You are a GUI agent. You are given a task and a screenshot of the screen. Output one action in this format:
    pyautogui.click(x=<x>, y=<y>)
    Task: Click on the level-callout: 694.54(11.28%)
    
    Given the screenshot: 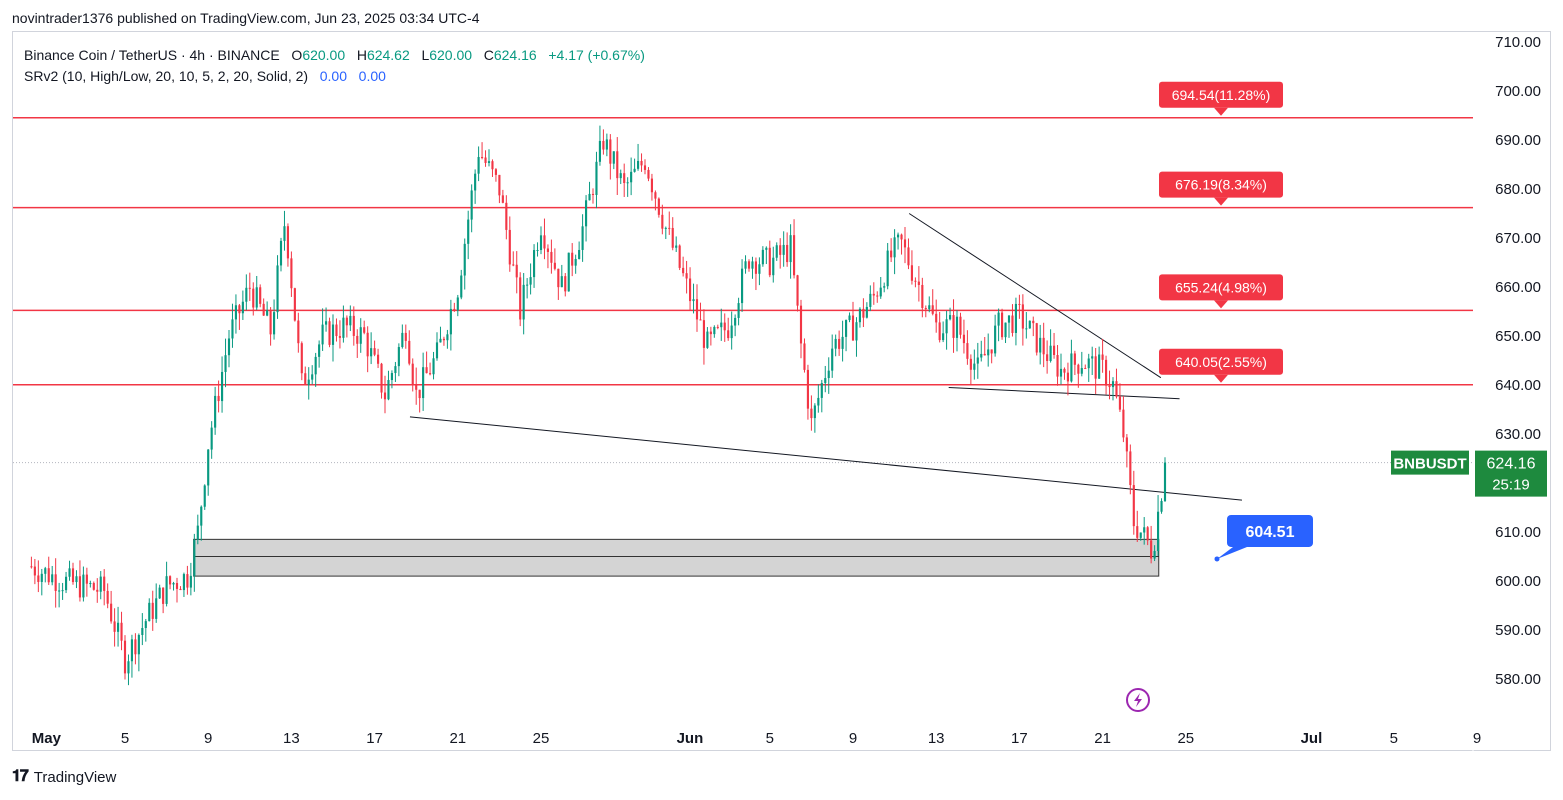 What is the action you would take?
    pyautogui.click(x=1221, y=98)
    